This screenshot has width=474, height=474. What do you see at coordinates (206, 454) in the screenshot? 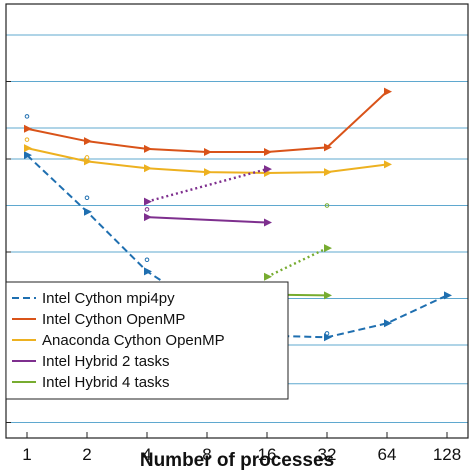
I see `x-tick-label-8: 8` at bounding box center [206, 454].